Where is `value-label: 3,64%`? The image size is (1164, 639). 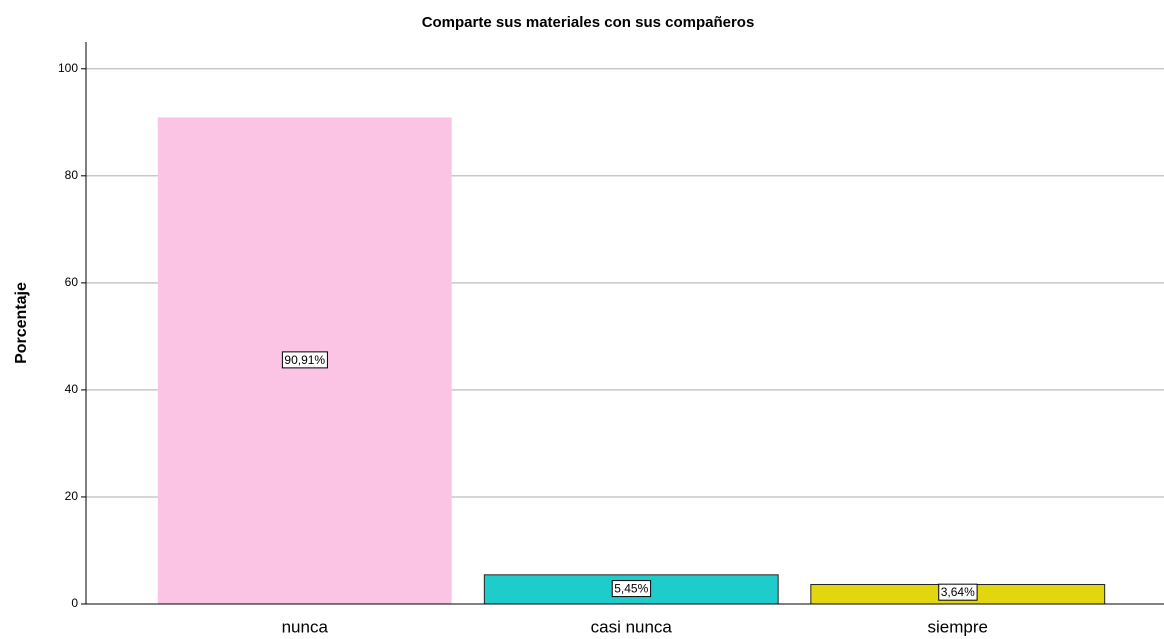 value-label: 3,64% is located at coordinates (958, 592).